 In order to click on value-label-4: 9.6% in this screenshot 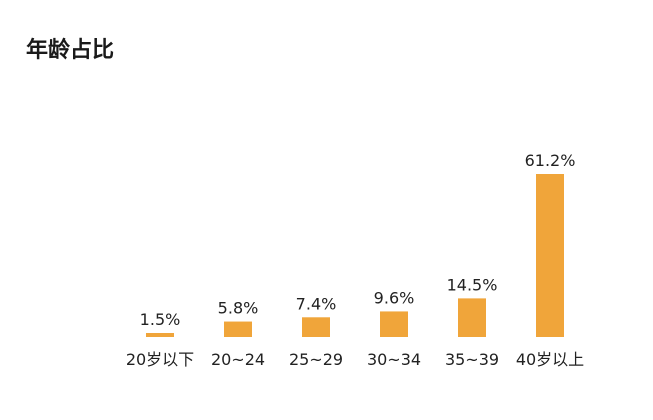, I will do `click(394, 297)`.